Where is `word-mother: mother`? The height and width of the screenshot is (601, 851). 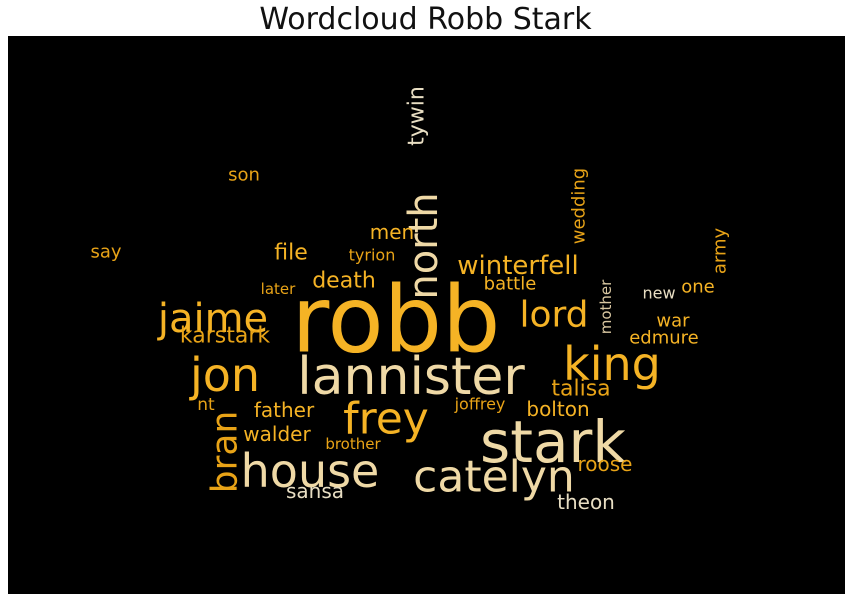
word-mother: mother is located at coordinates (606, 306).